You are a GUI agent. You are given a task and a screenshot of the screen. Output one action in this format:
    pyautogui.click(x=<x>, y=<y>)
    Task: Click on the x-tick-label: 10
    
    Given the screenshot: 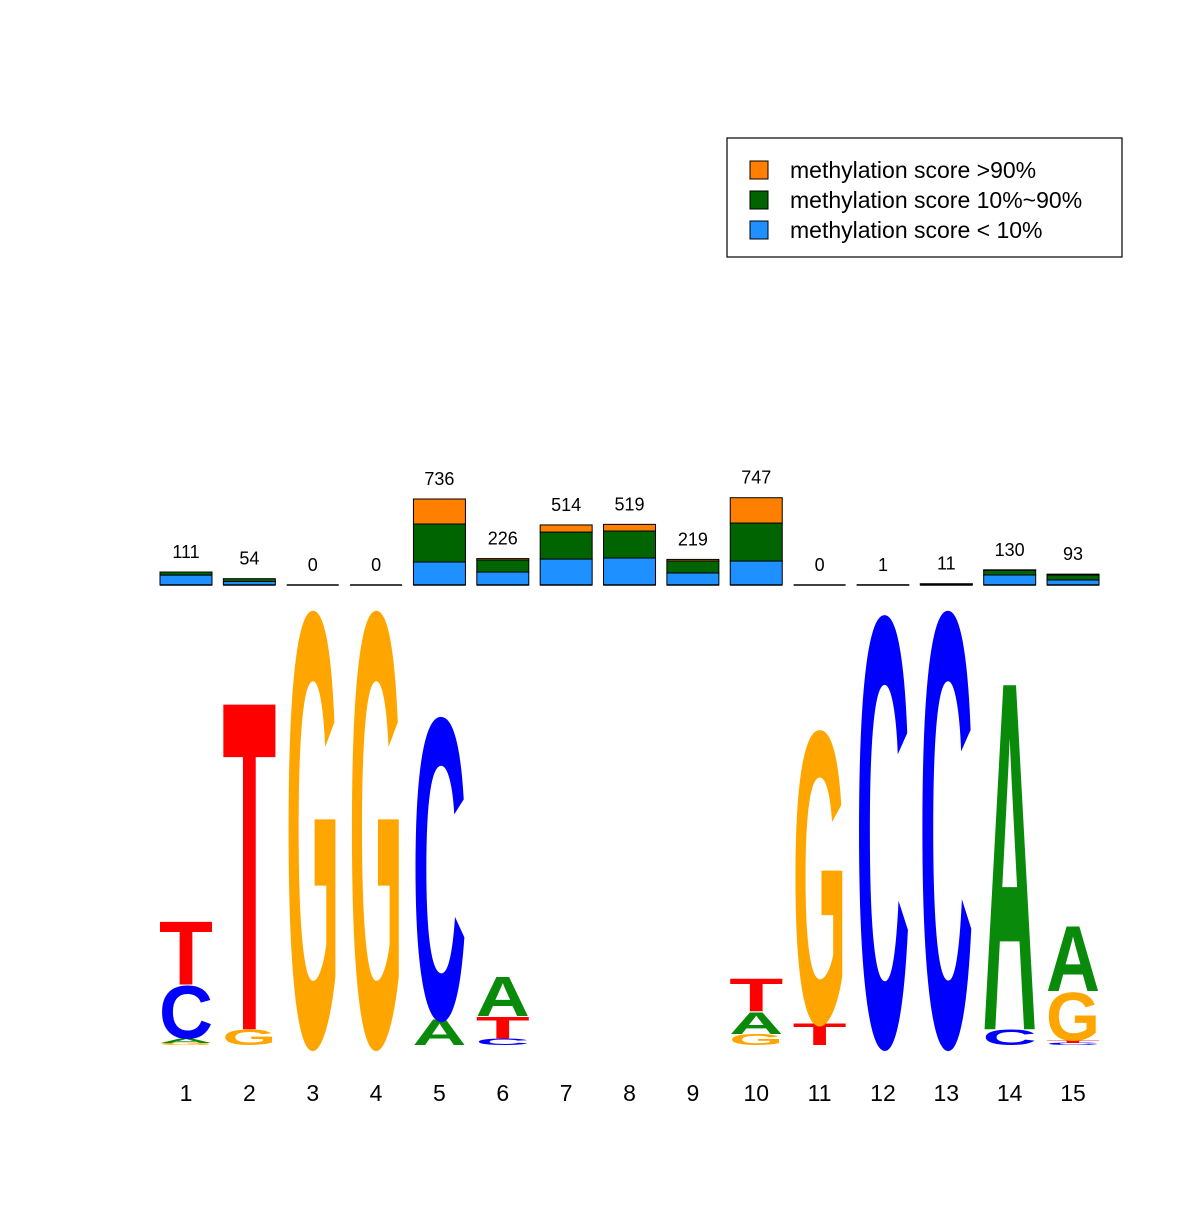 What is the action you would take?
    pyautogui.click(x=756, y=1093)
    